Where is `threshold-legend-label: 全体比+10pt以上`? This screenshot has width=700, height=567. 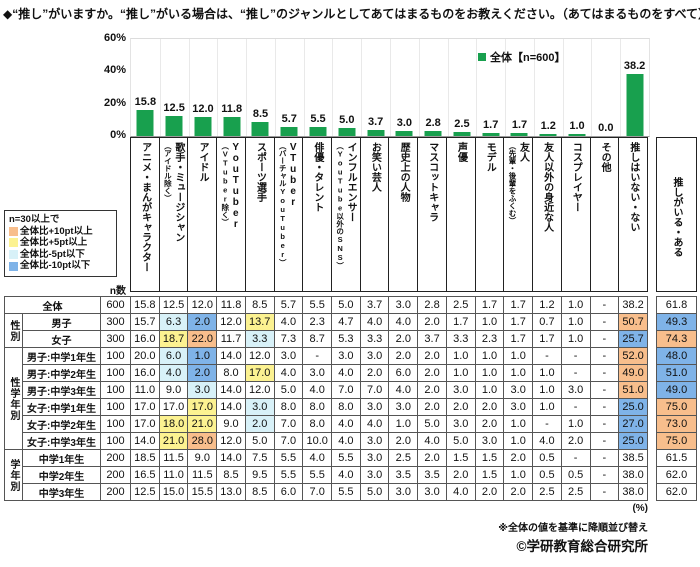 threshold-legend-label: 全体比+10pt以上 is located at coordinates (56, 231).